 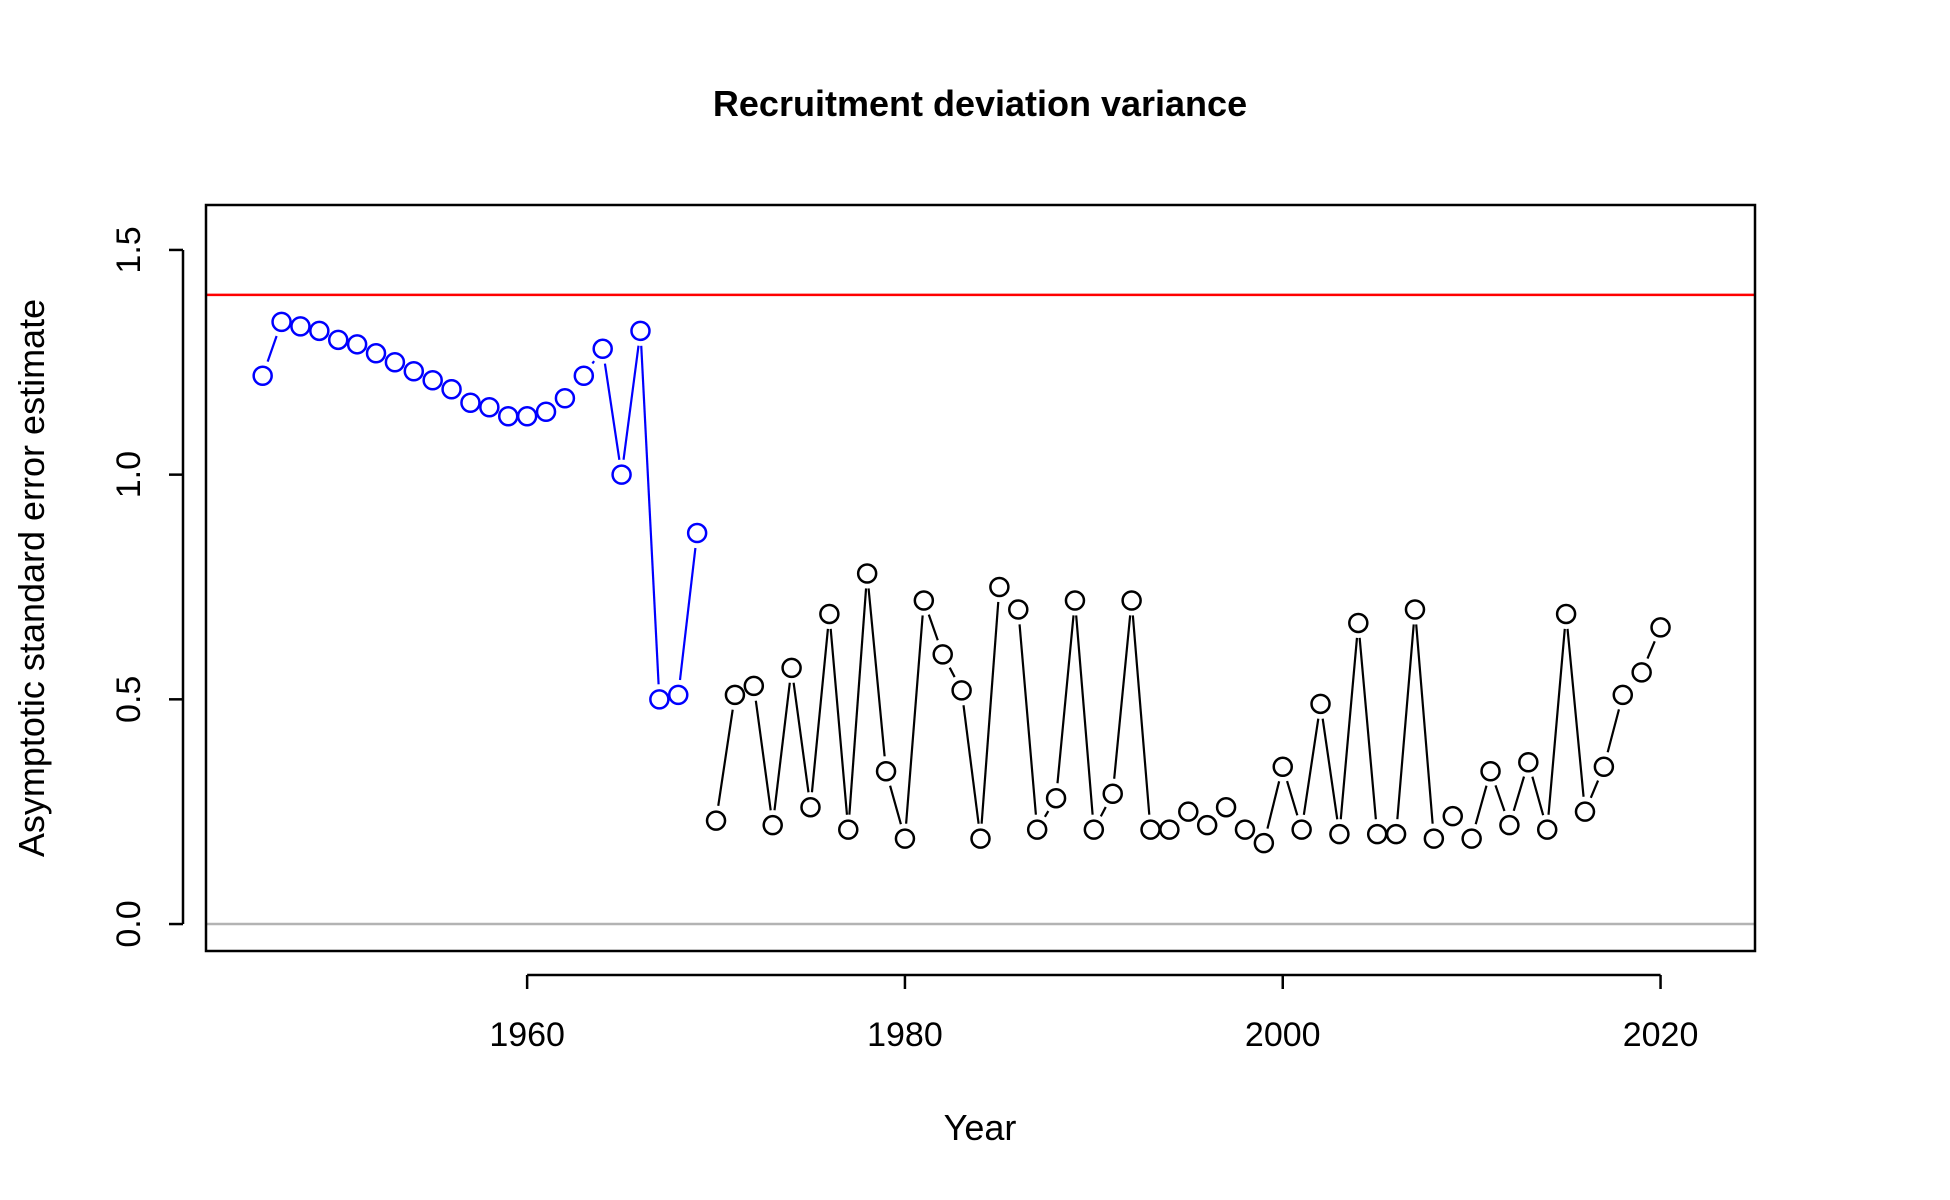 What do you see at coordinates (1283, 1035) in the screenshot?
I see `x-tick-label: 2000` at bounding box center [1283, 1035].